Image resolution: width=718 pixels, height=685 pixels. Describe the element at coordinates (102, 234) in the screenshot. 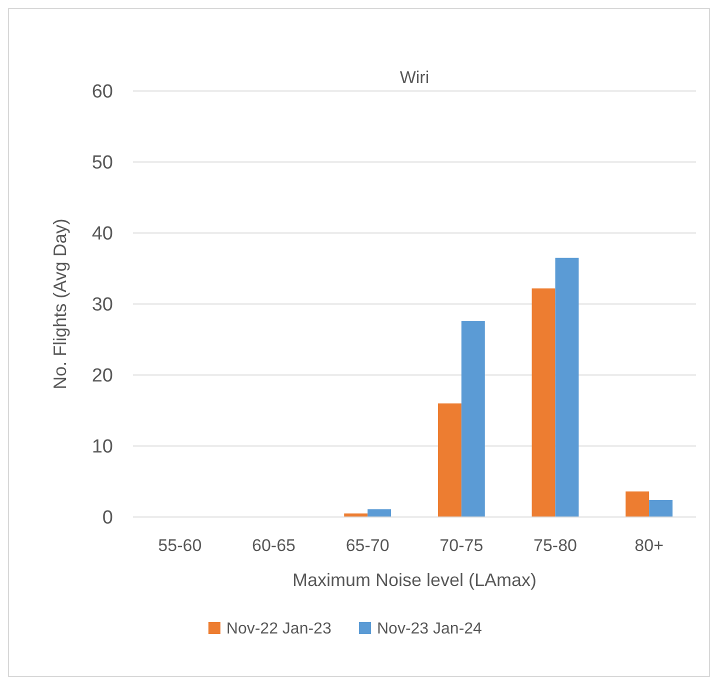

I see `y-tick-label: 40` at that location.